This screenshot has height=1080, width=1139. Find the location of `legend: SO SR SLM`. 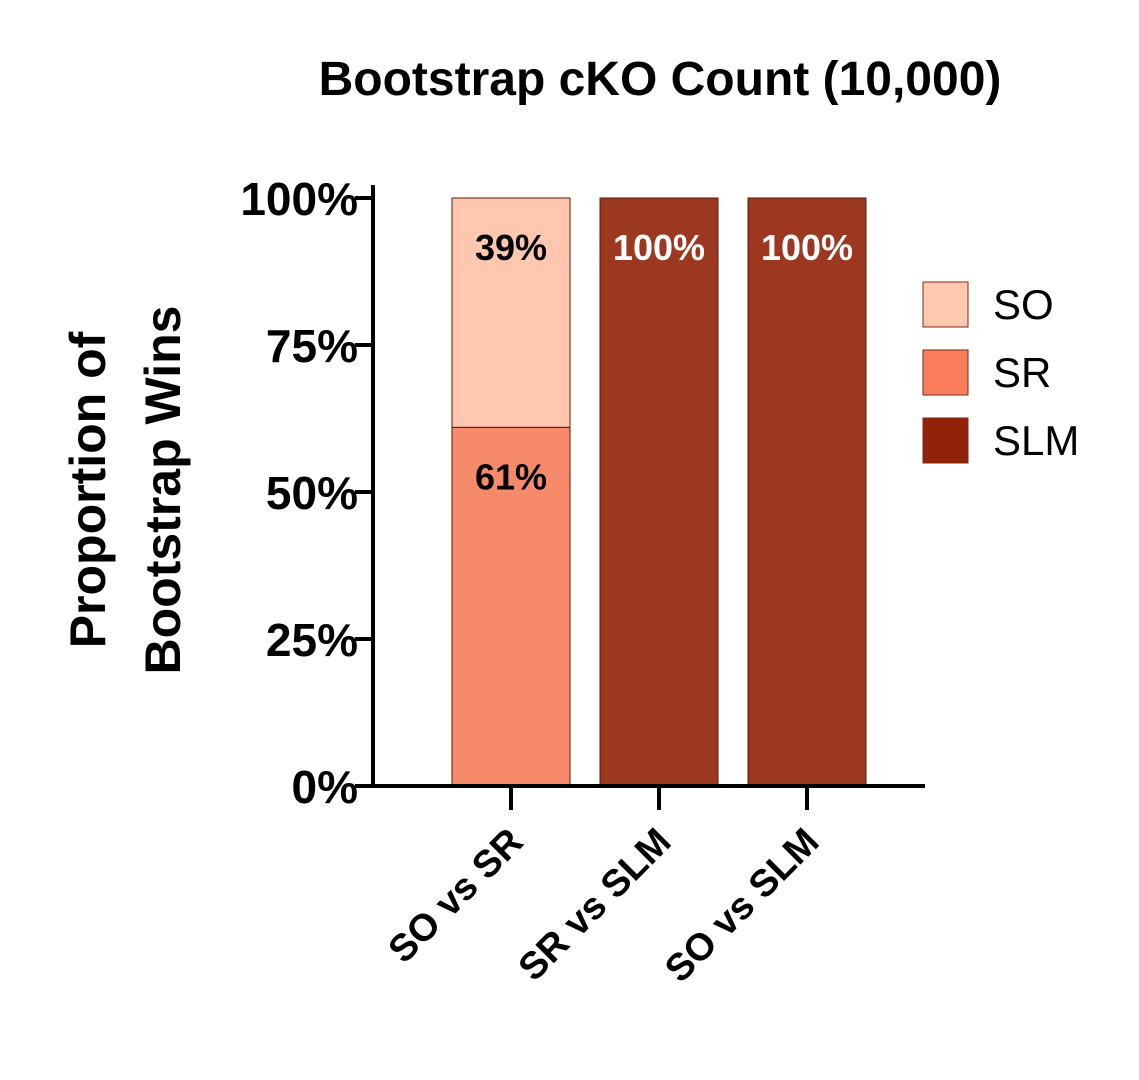

legend: SO SR SLM is located at coordinates (1000, 372).